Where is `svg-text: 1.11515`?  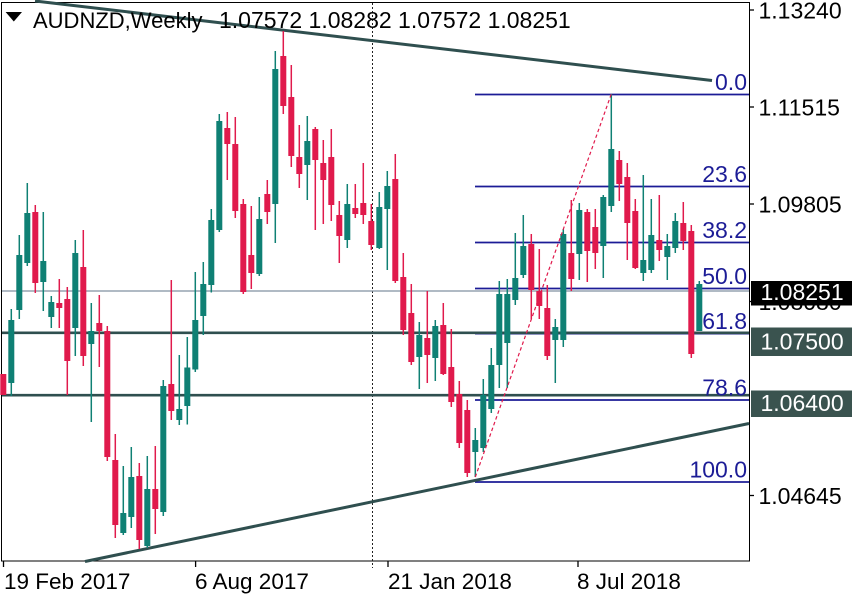
svg-text: 1.11515 is located at coordinates (799, 107).